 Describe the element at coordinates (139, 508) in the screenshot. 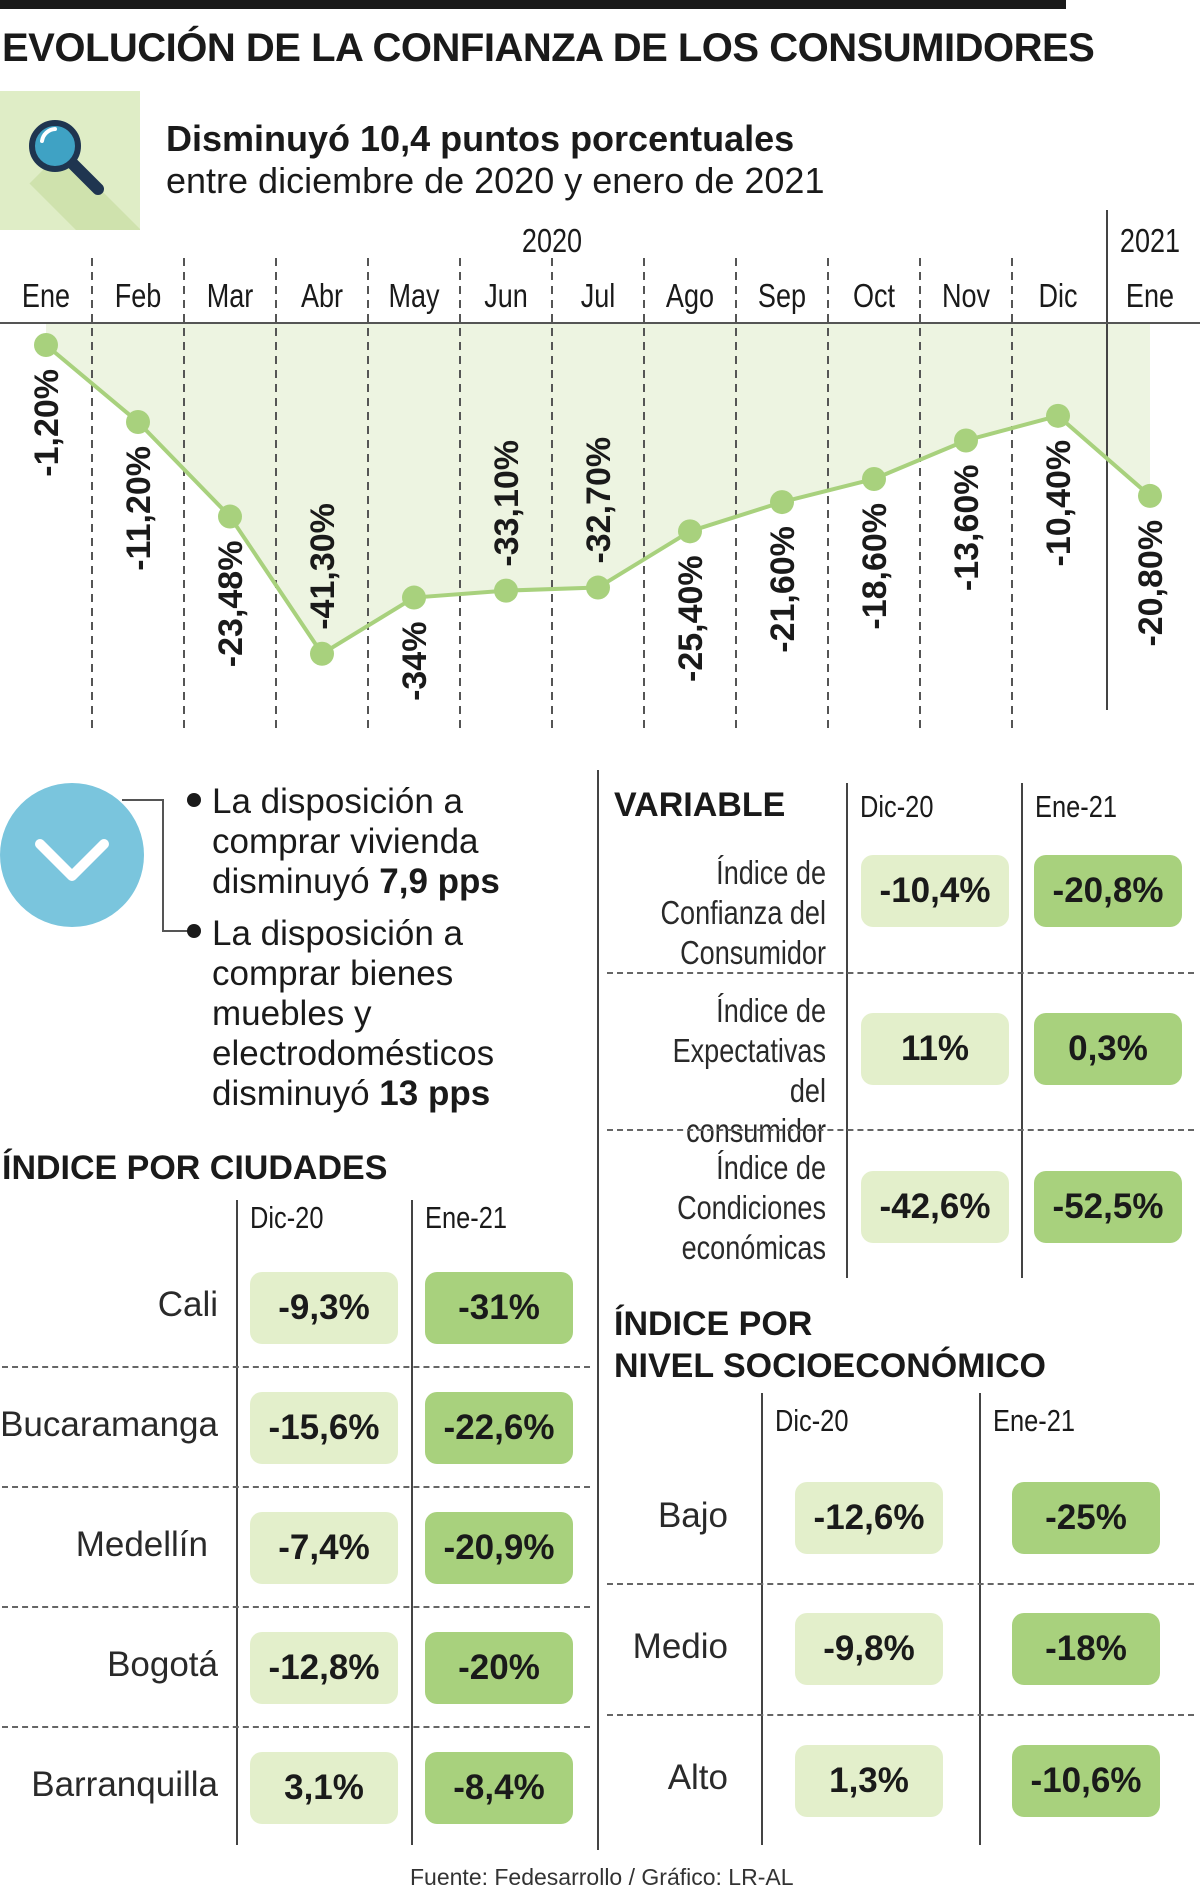

I see `data-label: -11,20%` at that location.